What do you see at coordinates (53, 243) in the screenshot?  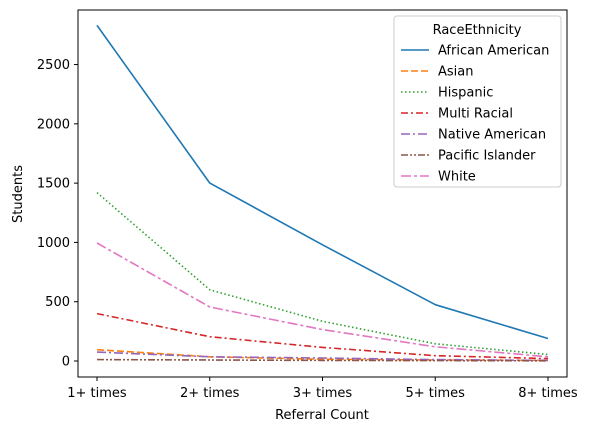 I see `y-tick-label: 1000` at bounding box center [53, 243].